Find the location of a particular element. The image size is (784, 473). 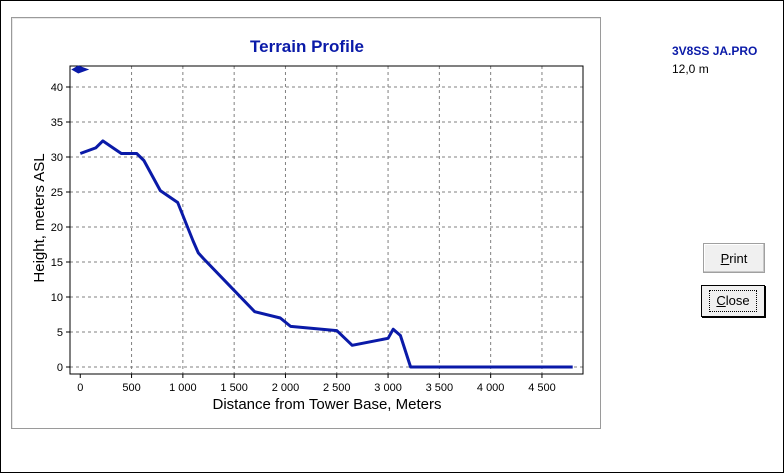

y-tick-label: 40 is located at coordinates (57, 88).